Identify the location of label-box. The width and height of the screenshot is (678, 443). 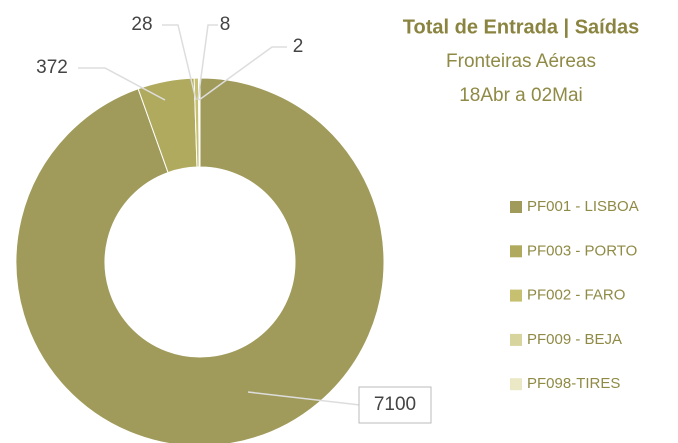
(395, 405).